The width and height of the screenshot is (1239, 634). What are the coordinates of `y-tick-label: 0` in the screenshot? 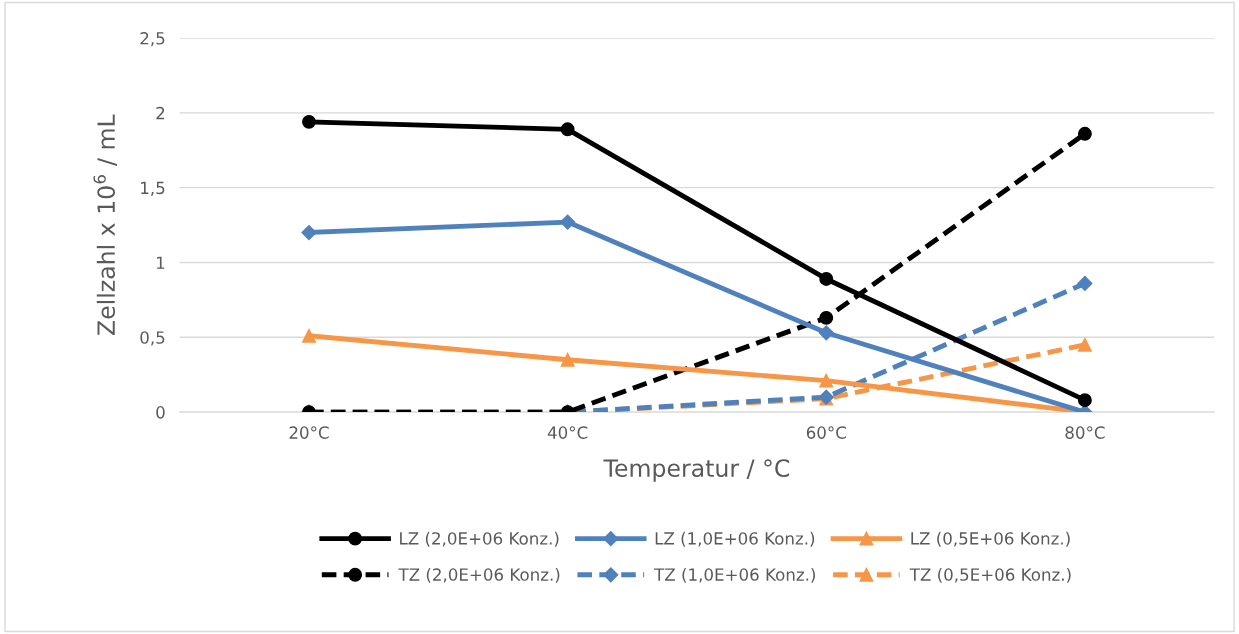 It's located at (160, 412).